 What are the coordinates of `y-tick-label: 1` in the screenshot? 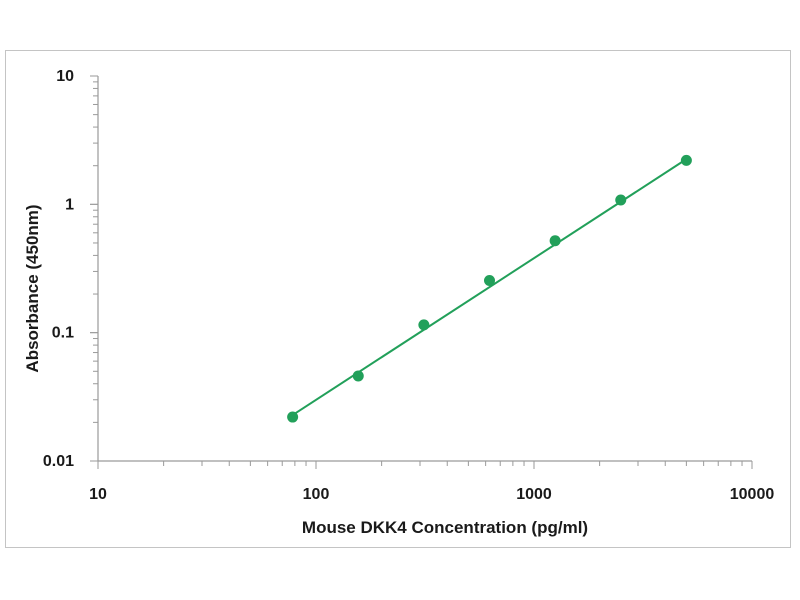 It's located at (69, 204).